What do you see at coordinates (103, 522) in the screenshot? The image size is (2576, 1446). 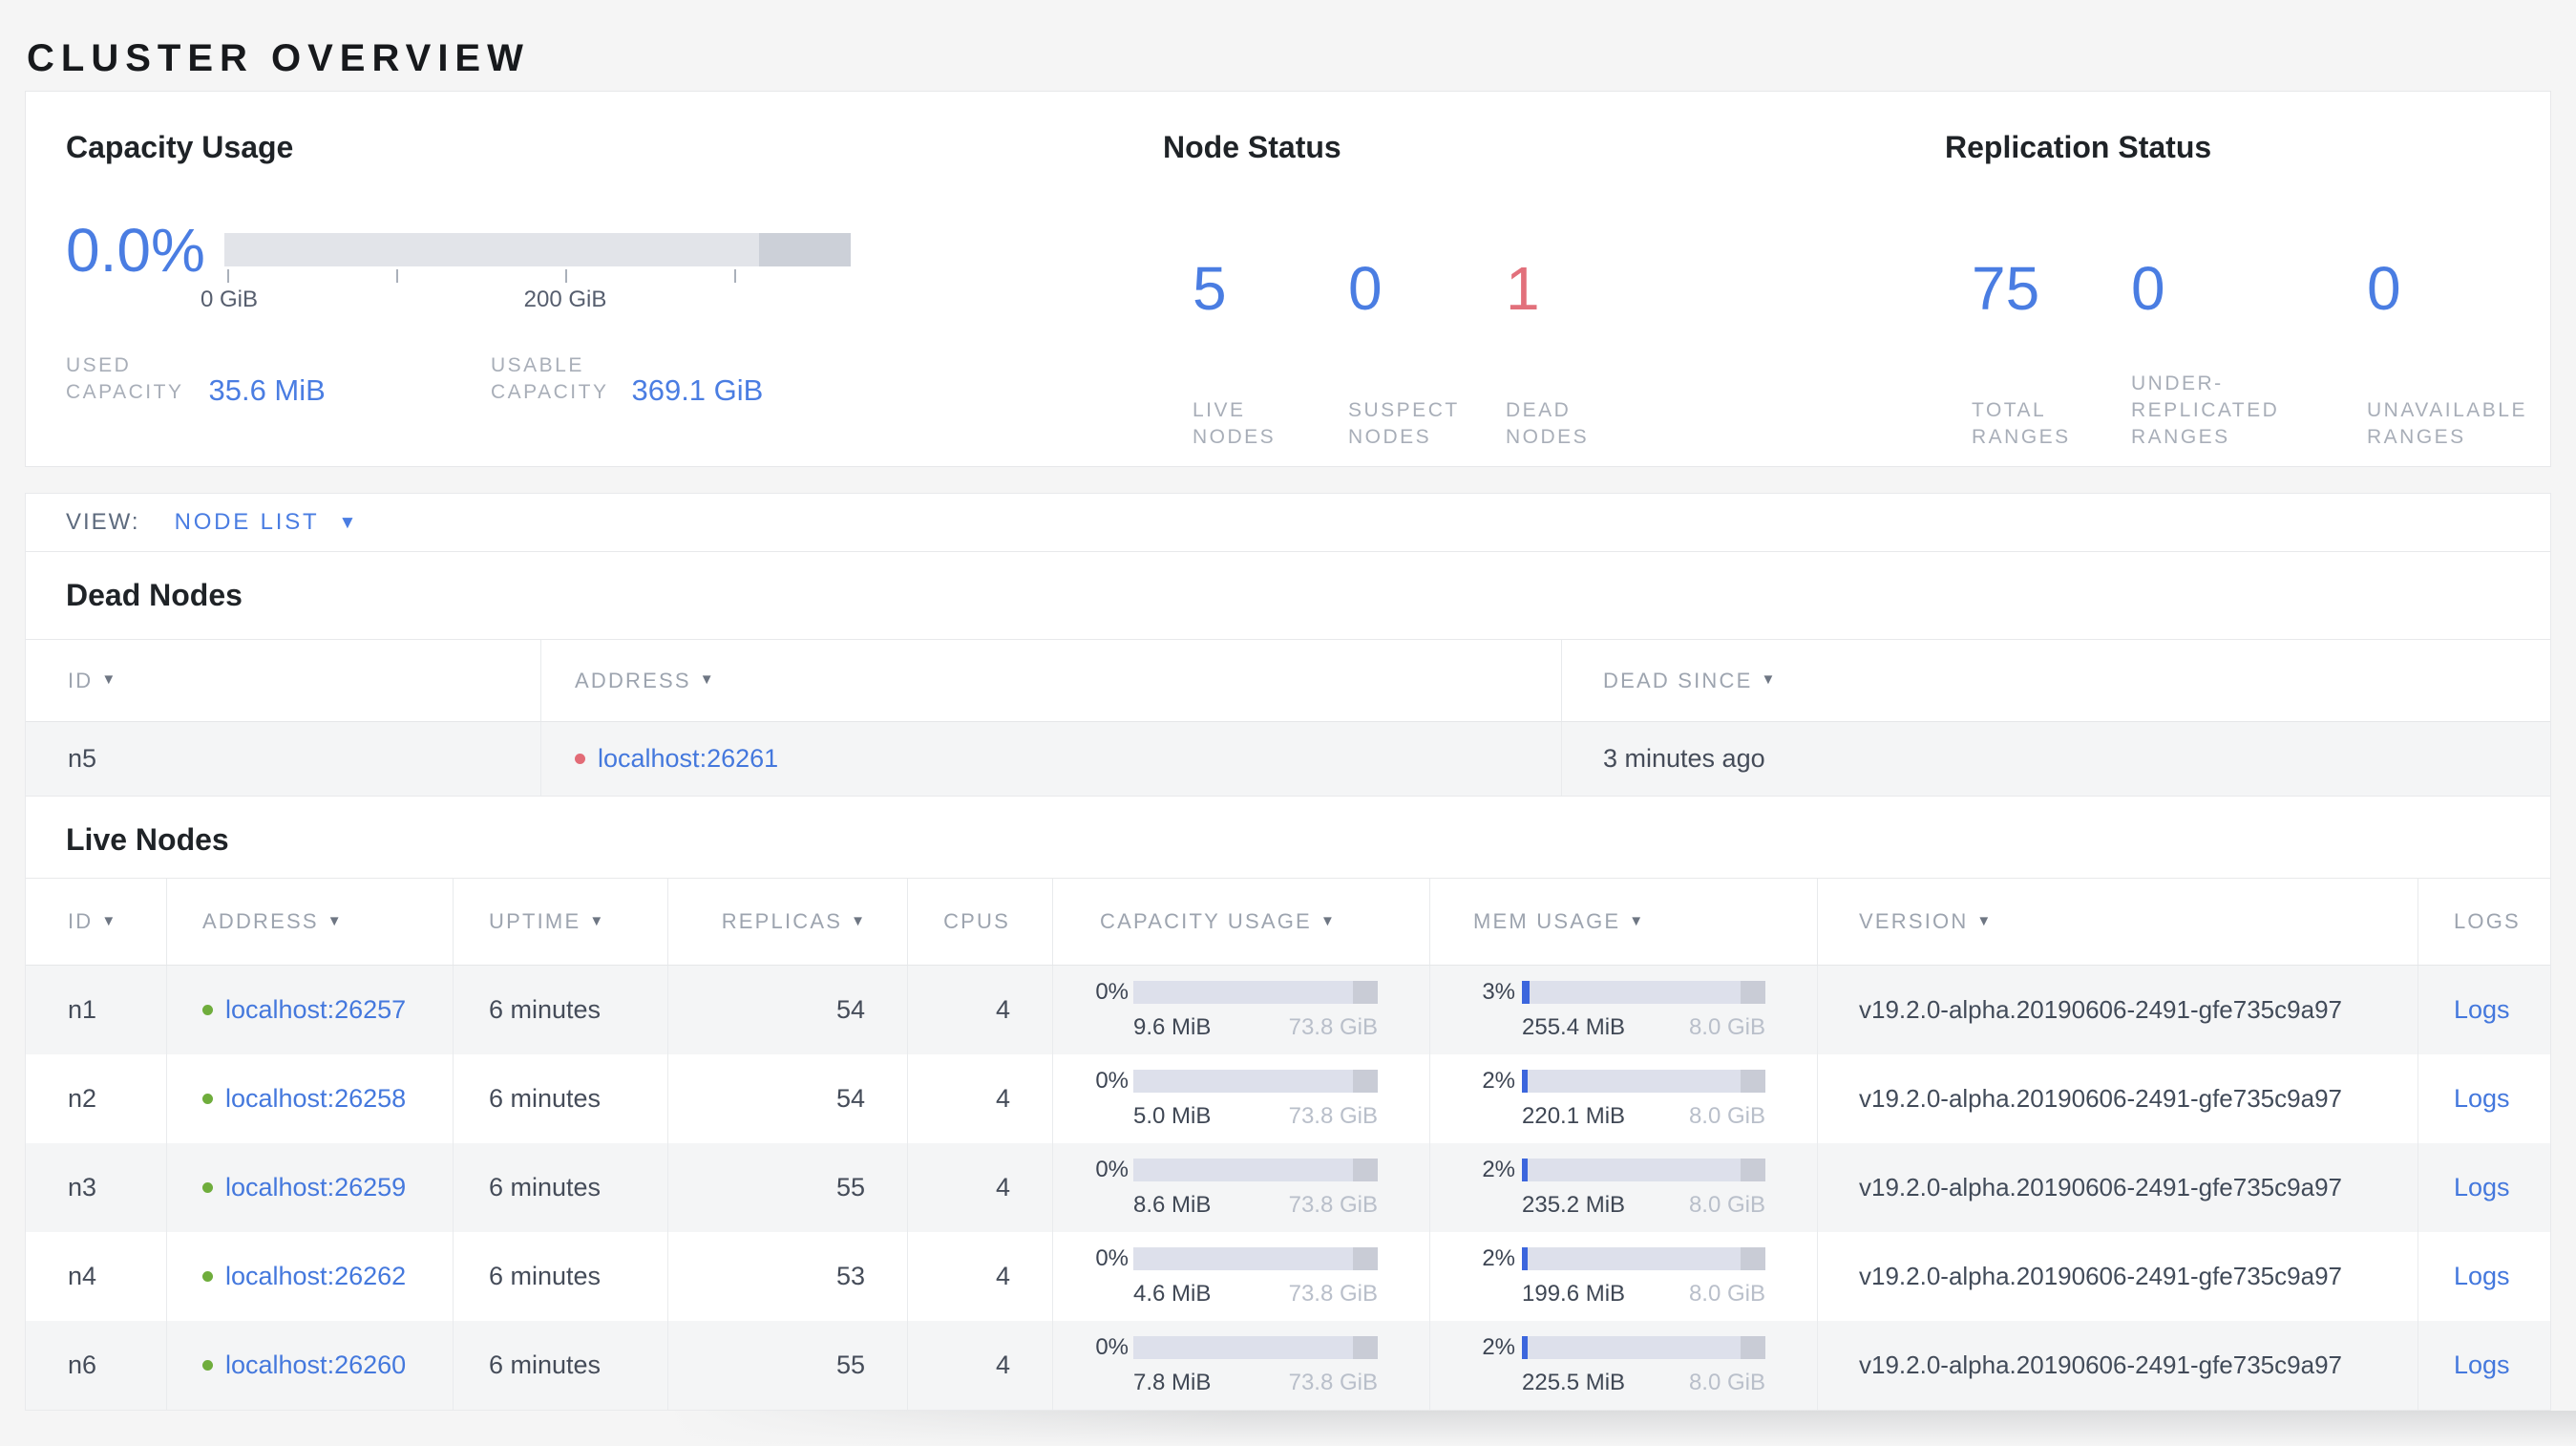 I see `view-label: VIEW:` at bounding box center [103, 522].